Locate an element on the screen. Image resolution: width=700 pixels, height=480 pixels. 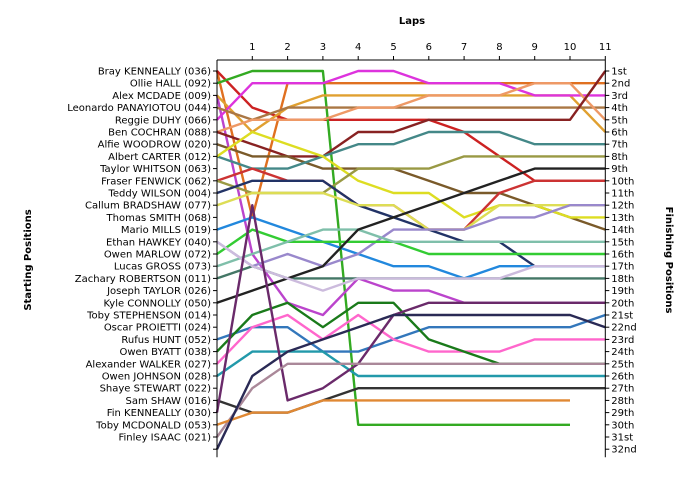
starting-label: Owen JOHNSON (028) is located at coordinates (156, 377).